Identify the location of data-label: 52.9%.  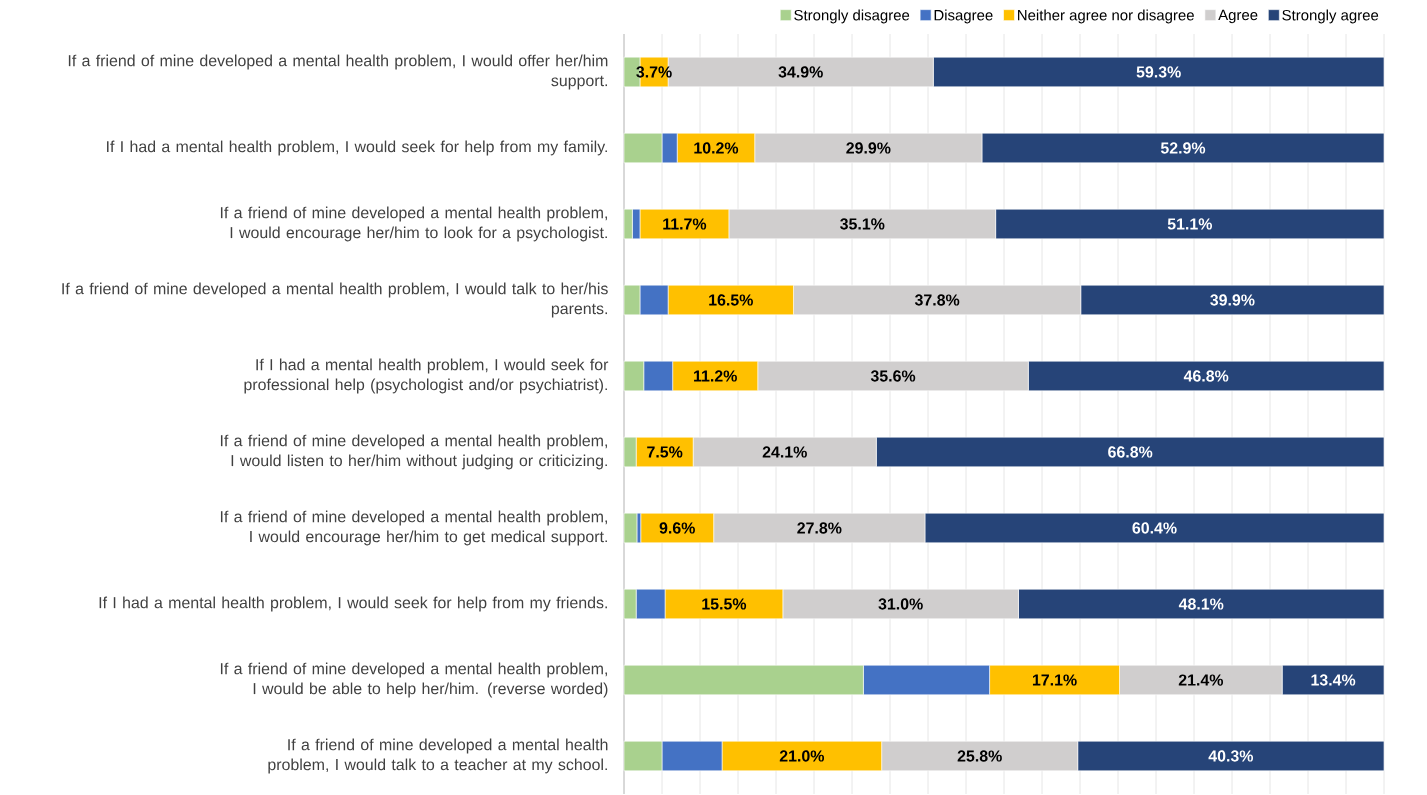
(1183, 148).